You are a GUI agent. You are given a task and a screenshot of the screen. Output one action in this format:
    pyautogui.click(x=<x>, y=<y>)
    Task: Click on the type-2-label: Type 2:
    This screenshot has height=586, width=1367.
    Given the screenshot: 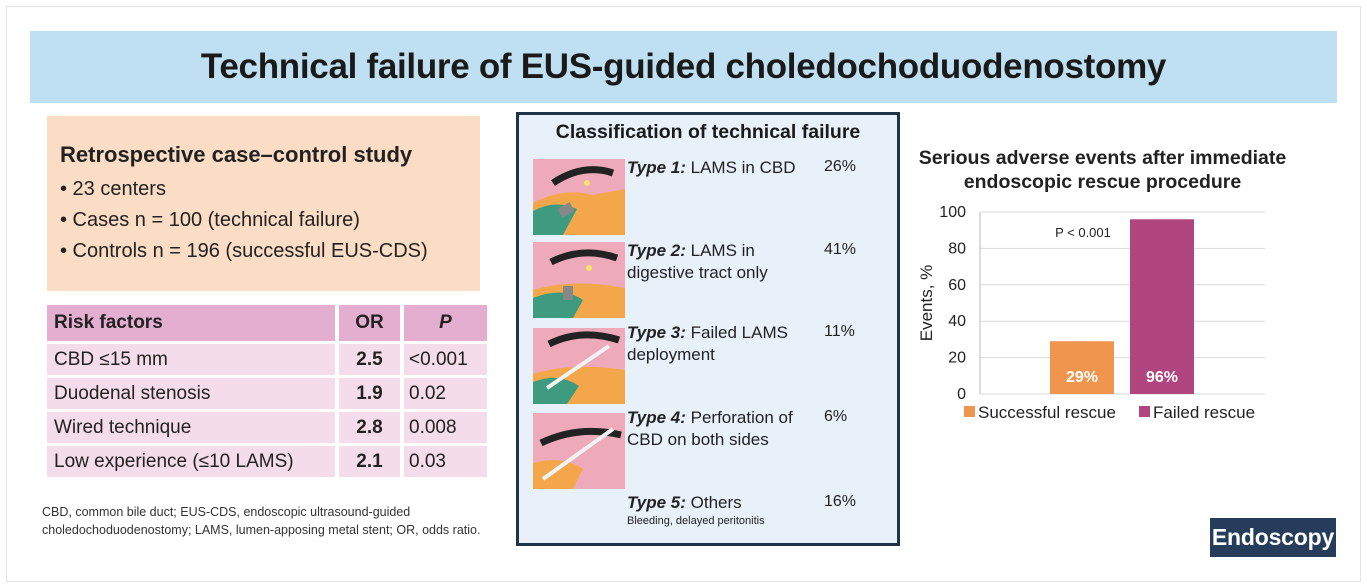 What is the action you would take?
    pyautogui.click(x=656, y=250)
    